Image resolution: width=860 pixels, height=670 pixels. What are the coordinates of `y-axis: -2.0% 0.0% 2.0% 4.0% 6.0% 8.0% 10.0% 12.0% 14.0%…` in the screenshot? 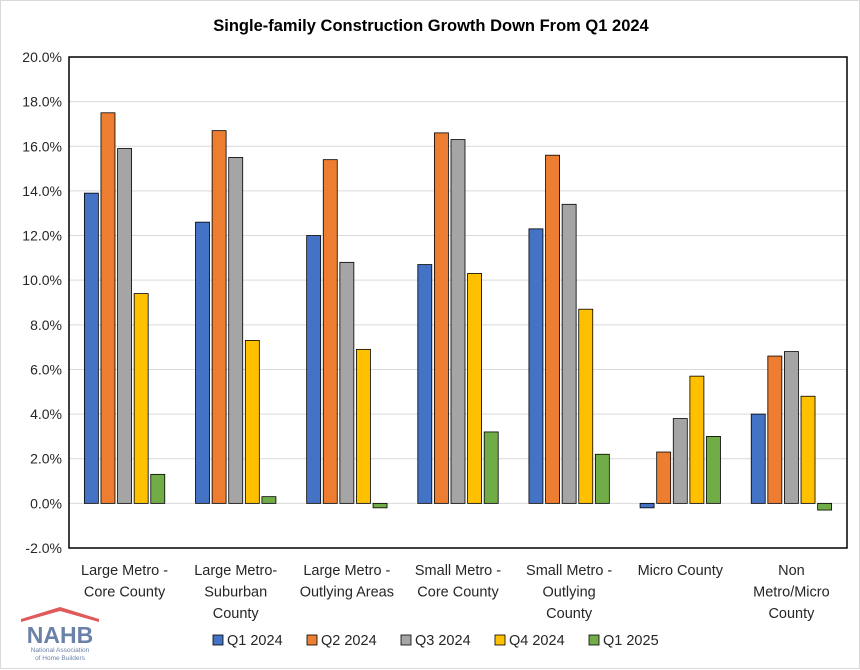 It's located at (42, 302).